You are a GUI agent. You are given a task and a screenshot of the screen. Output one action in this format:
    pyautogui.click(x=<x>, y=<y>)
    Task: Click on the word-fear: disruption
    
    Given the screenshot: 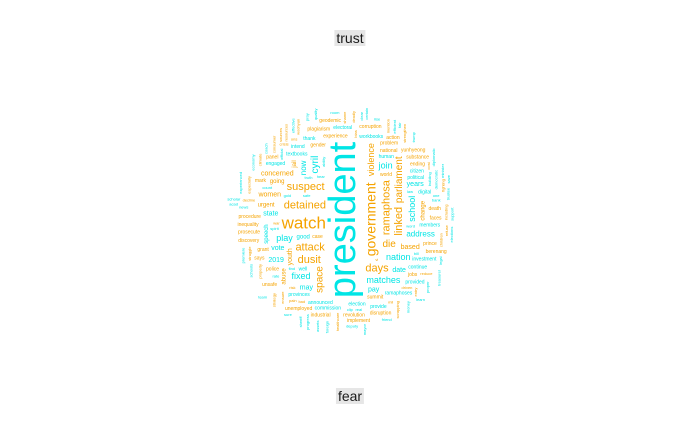 What is the action you would take?
    pyautogui.click(x=381, y=314)
    